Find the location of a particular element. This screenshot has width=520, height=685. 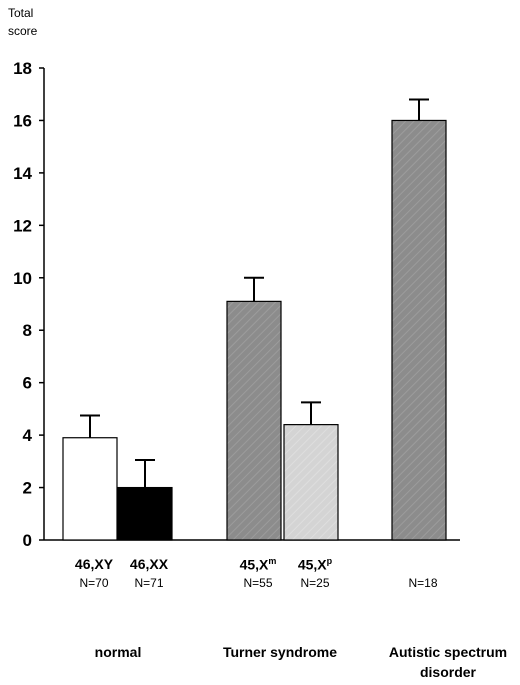

category-label: 46,XY is located at coordinates (94, 564).